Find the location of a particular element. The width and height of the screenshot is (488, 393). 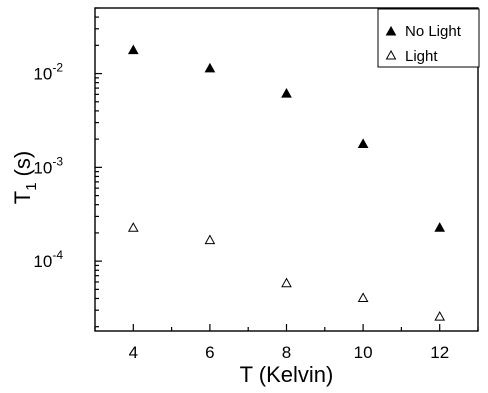

y-axis-title-main: T is located at coordinates (22, 197).